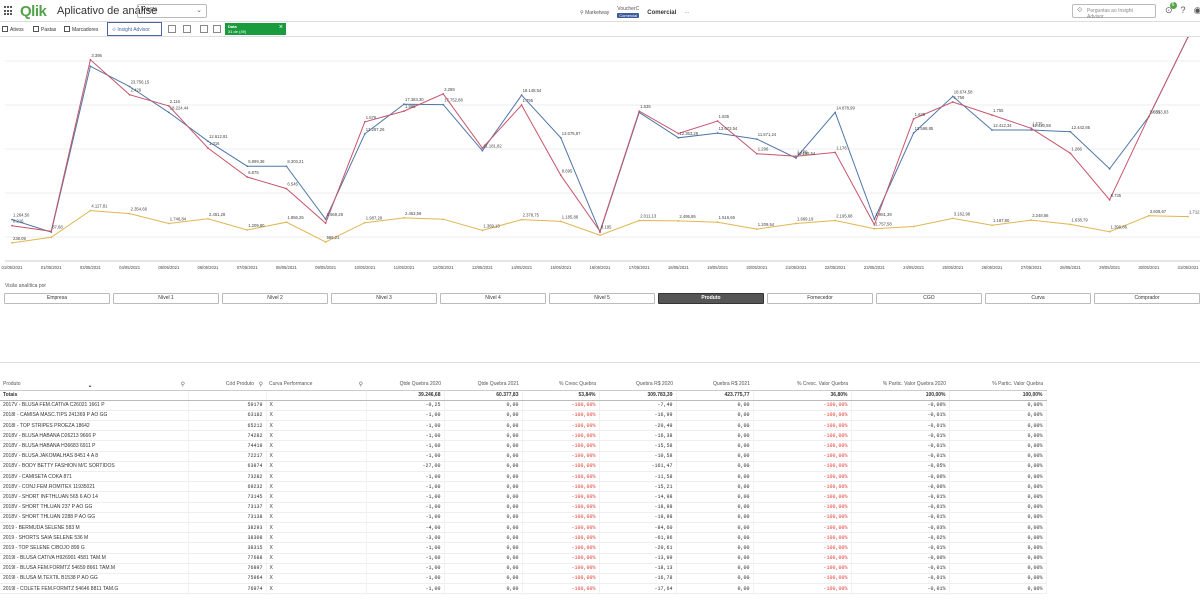 This screenshot has width=1200, height=601. Describe the element at coordinates (900, 385) in the screenshot. I see `column-header: % Partic. Valor Quebra 2020` at that location.